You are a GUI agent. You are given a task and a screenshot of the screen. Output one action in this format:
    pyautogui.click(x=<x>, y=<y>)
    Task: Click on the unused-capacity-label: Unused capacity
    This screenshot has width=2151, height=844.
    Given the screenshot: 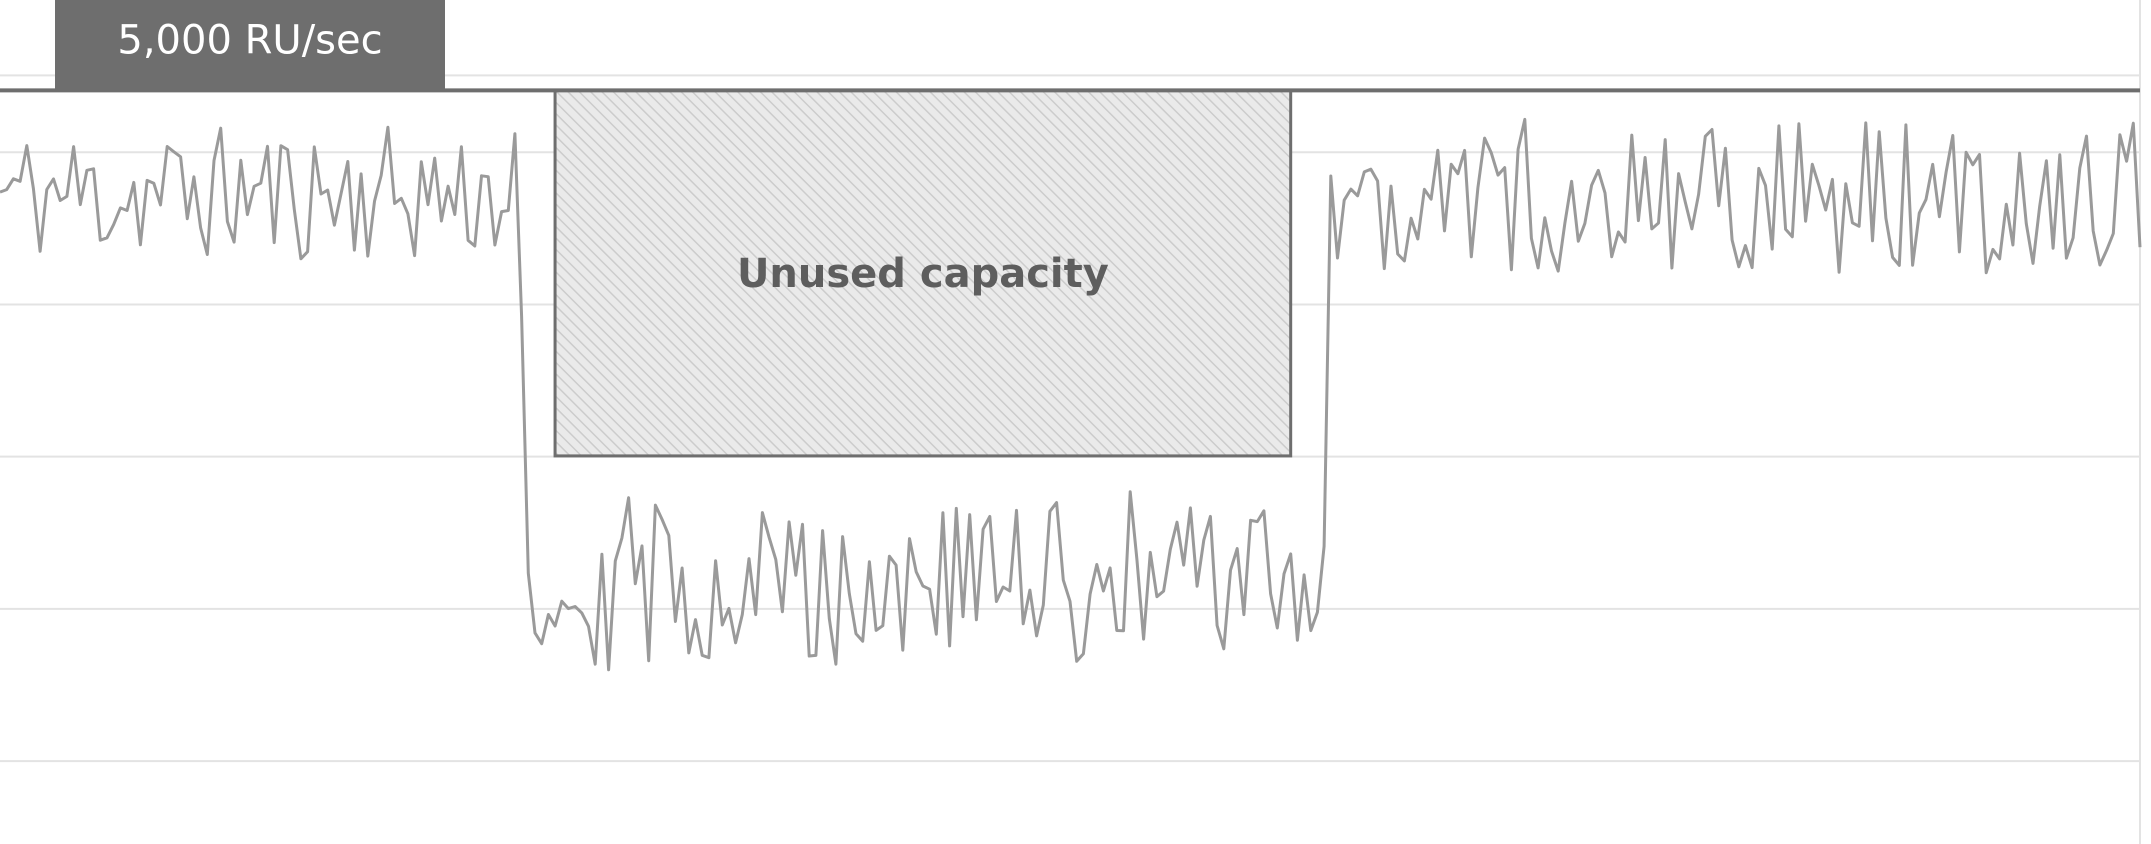 What is the action you would take?
    pyautogui.click(x=923, y=274)
    